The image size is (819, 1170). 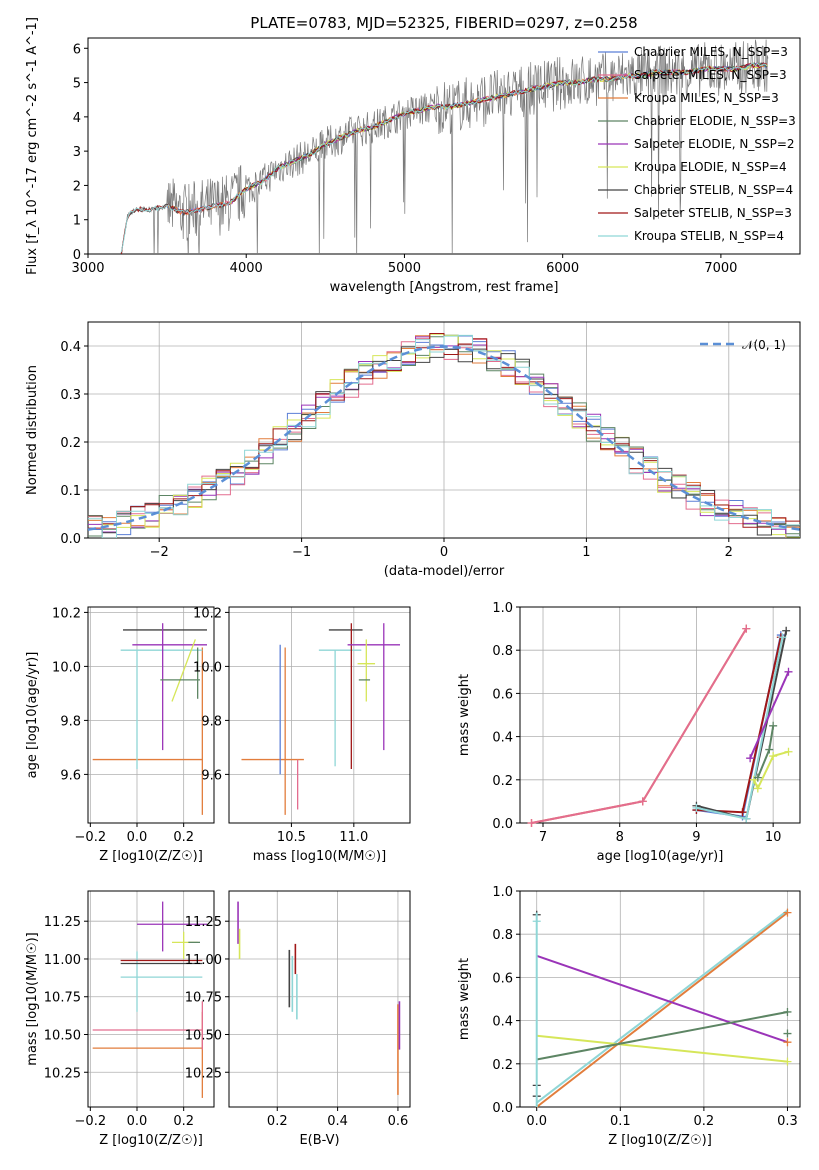 I want to click on x-tick-label: 5000, so click(x=404, y=268).